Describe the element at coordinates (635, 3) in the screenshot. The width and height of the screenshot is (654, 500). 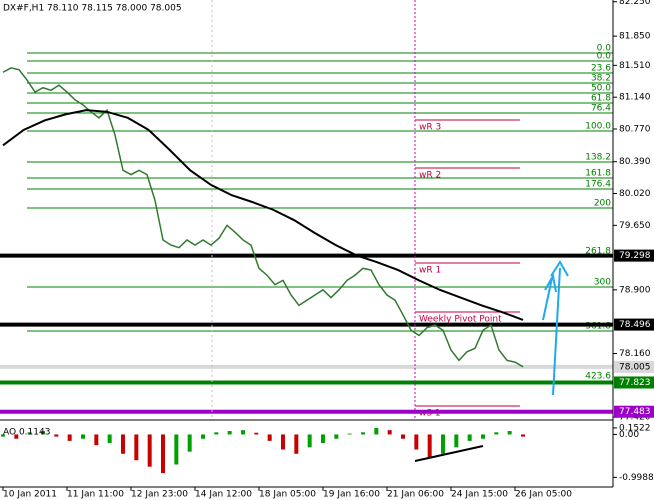
I see `y-tick-label: 82.250` at that location.